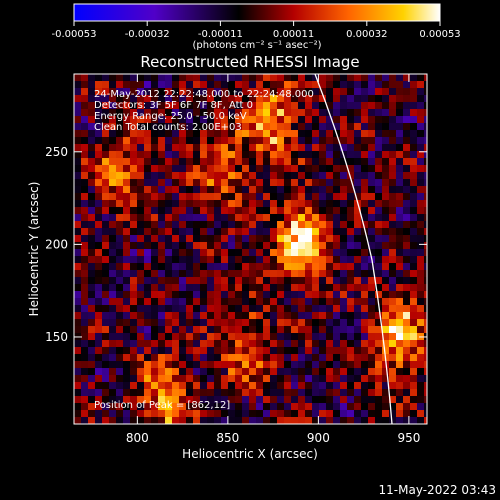 Image resolution: width=500 pixels, height=500 pixels. What do you see at coordinates (168, 127) in the screenshot?
I see `annotation-counts: Clean Total counts: 2.00E+03` at bounding box center [168, 127].